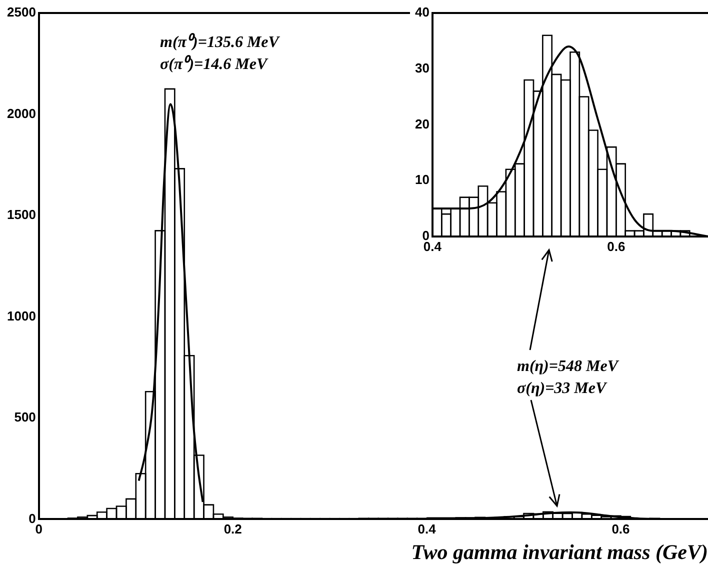  What do you see at coordinates (422, 124) in the screenshot?
I see `y-tick-label: 20` at bounding box center [422, 124].